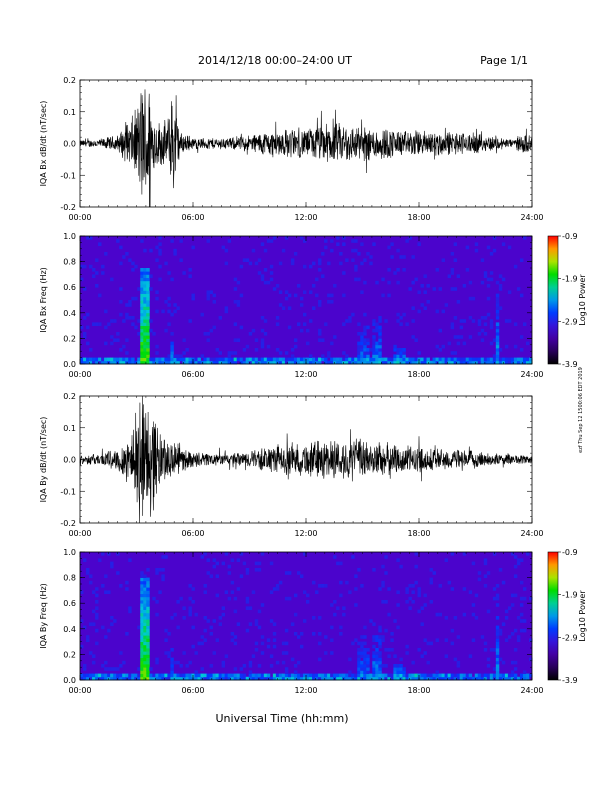  Describe the element at coordinates (504, 60) in the screenshot. I see `page-number: Page 1/1` at that location.